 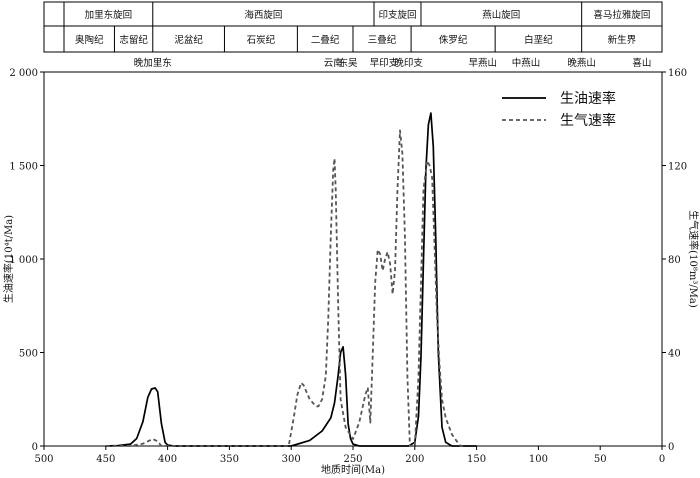 I want to click on x-tick-label: 250, so click(x=352, y=459).